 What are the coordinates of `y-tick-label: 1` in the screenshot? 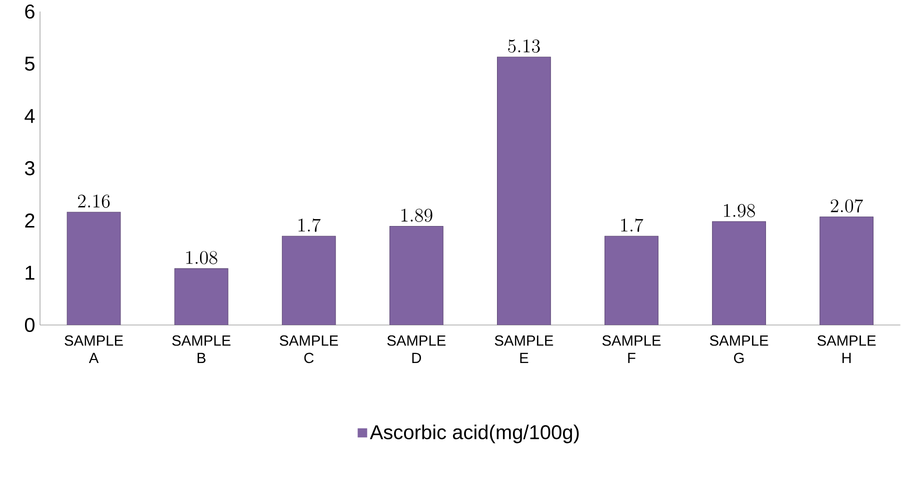 It's located at (30, 273).